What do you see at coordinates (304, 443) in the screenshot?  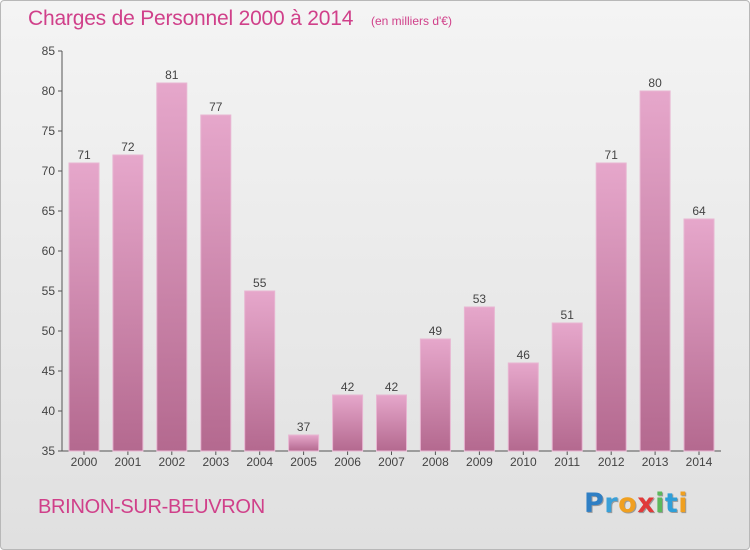 I see `bar-2005` at bounding box center [304, 443].